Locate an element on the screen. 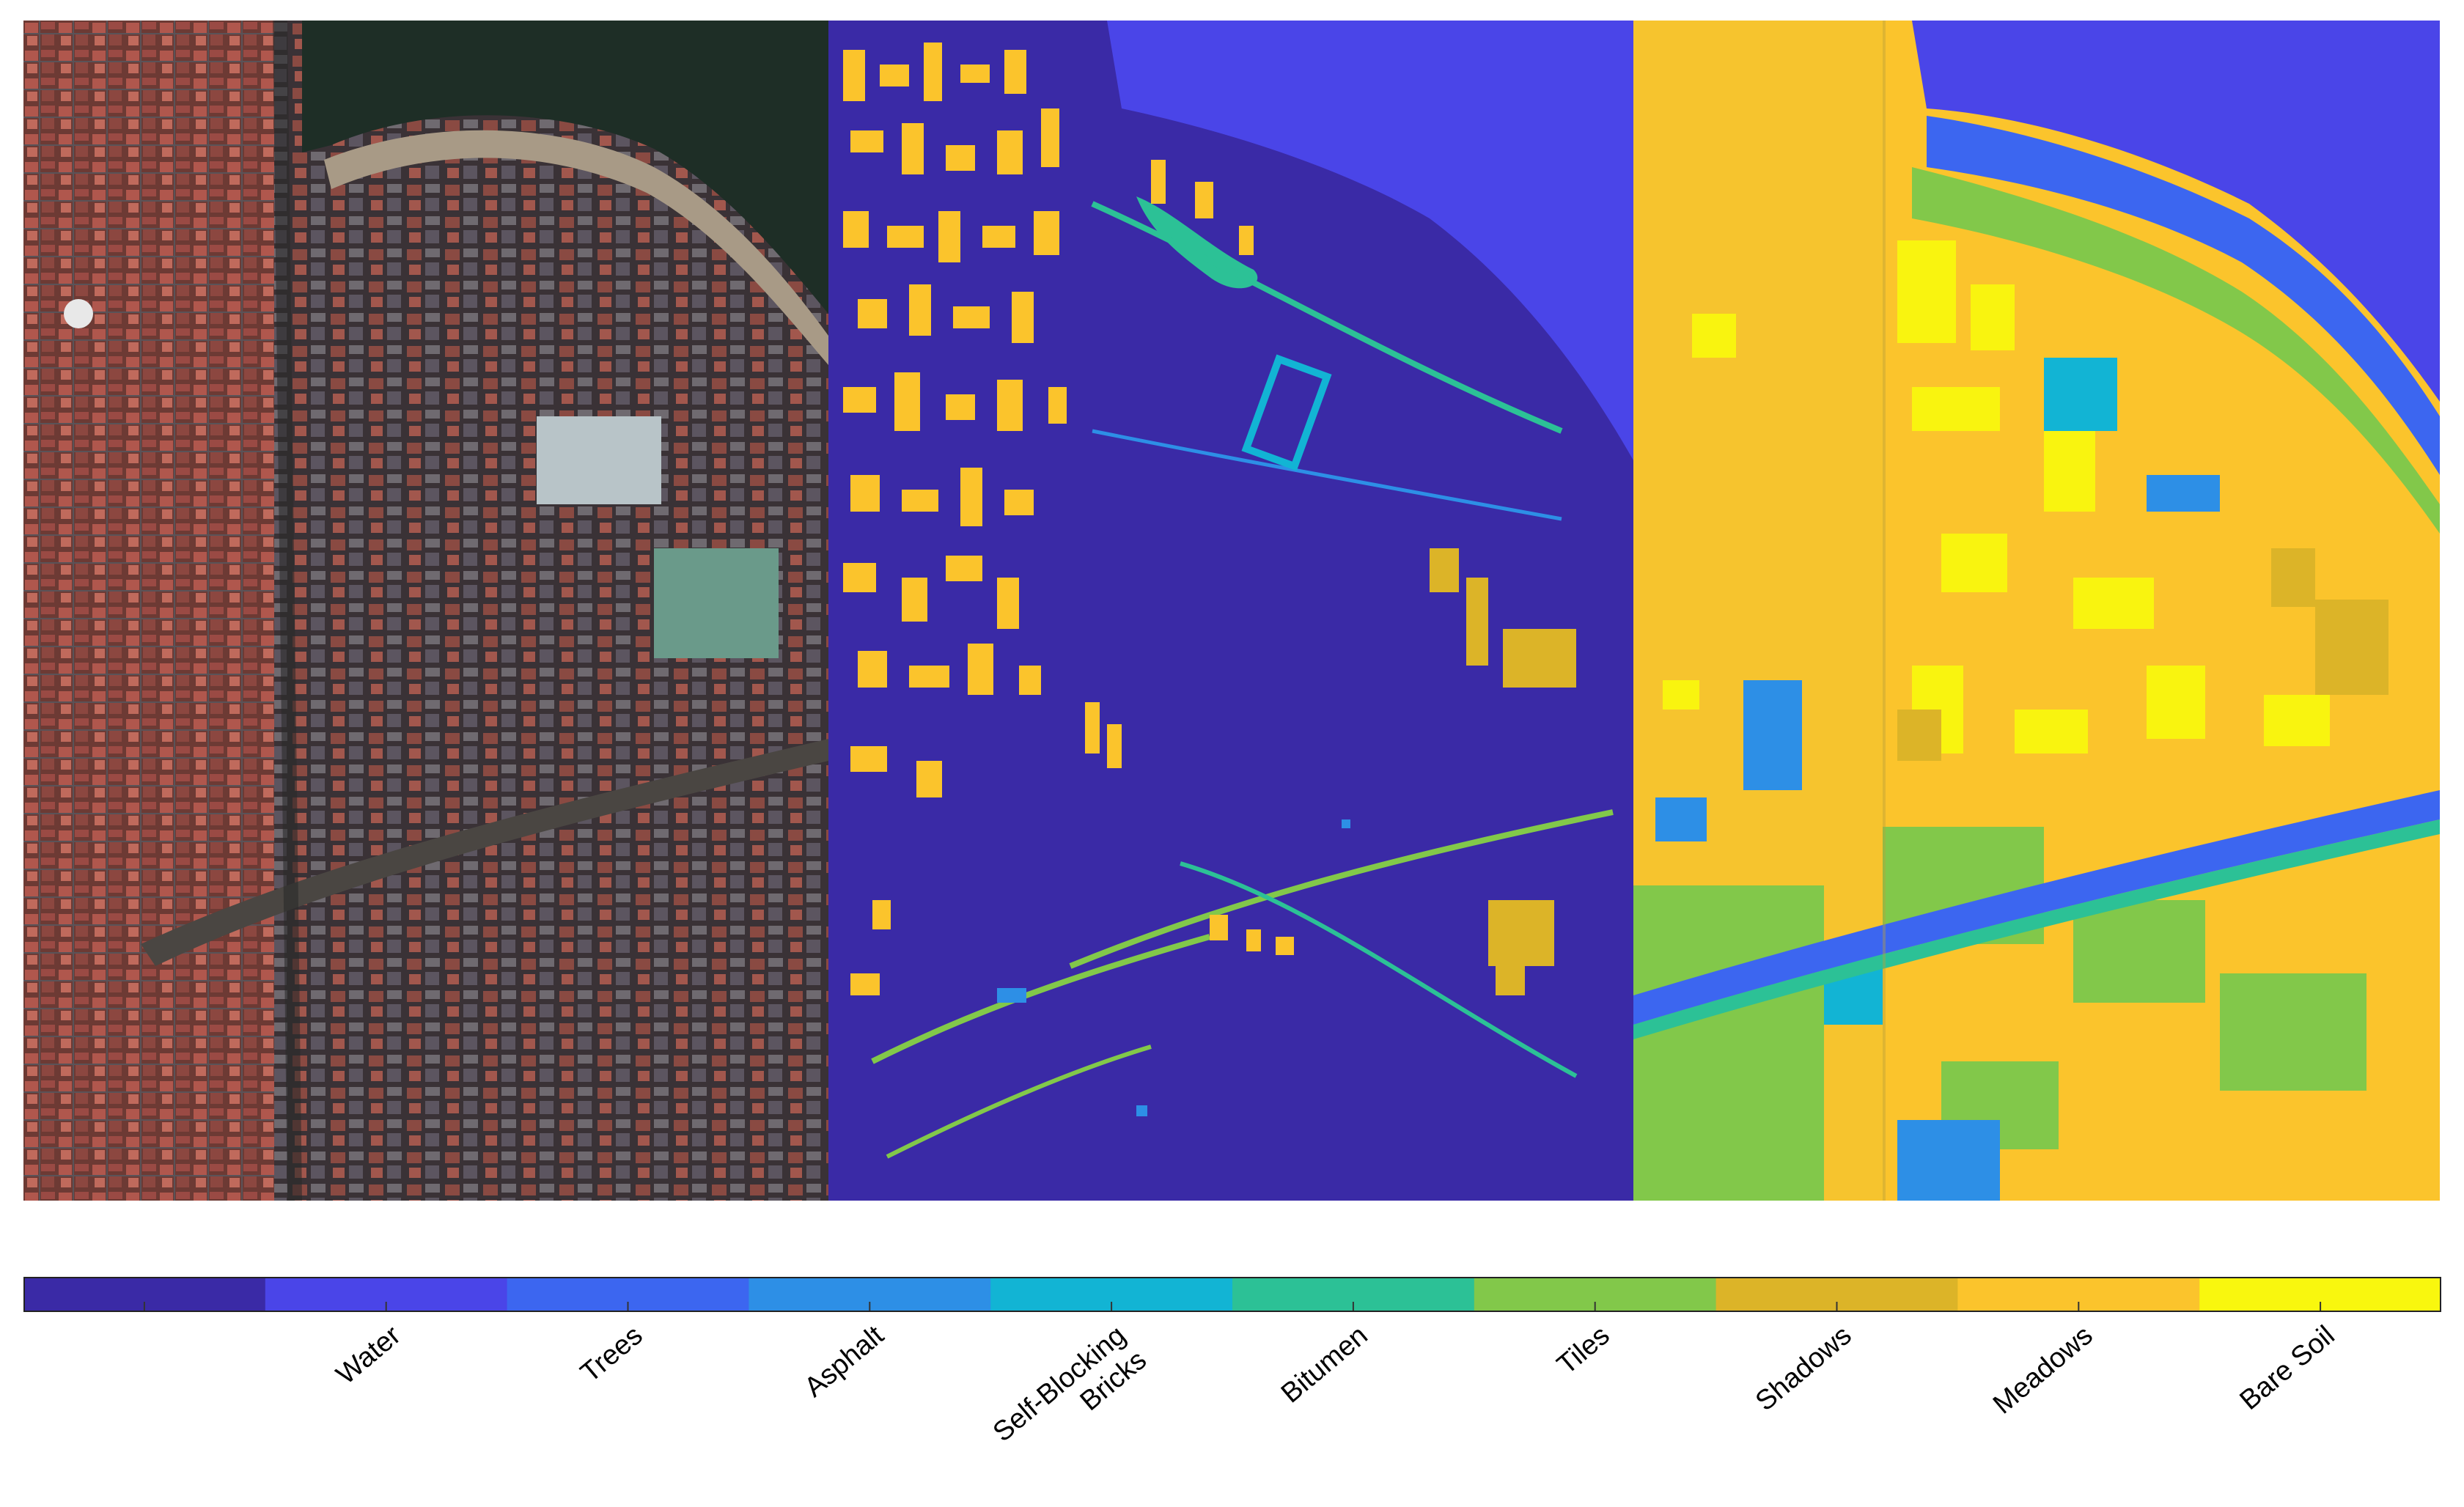 Image resolution: width=2464 pixels, height=1507 pixels. class-label: Asphalt is located at coordinates (844, 1361).